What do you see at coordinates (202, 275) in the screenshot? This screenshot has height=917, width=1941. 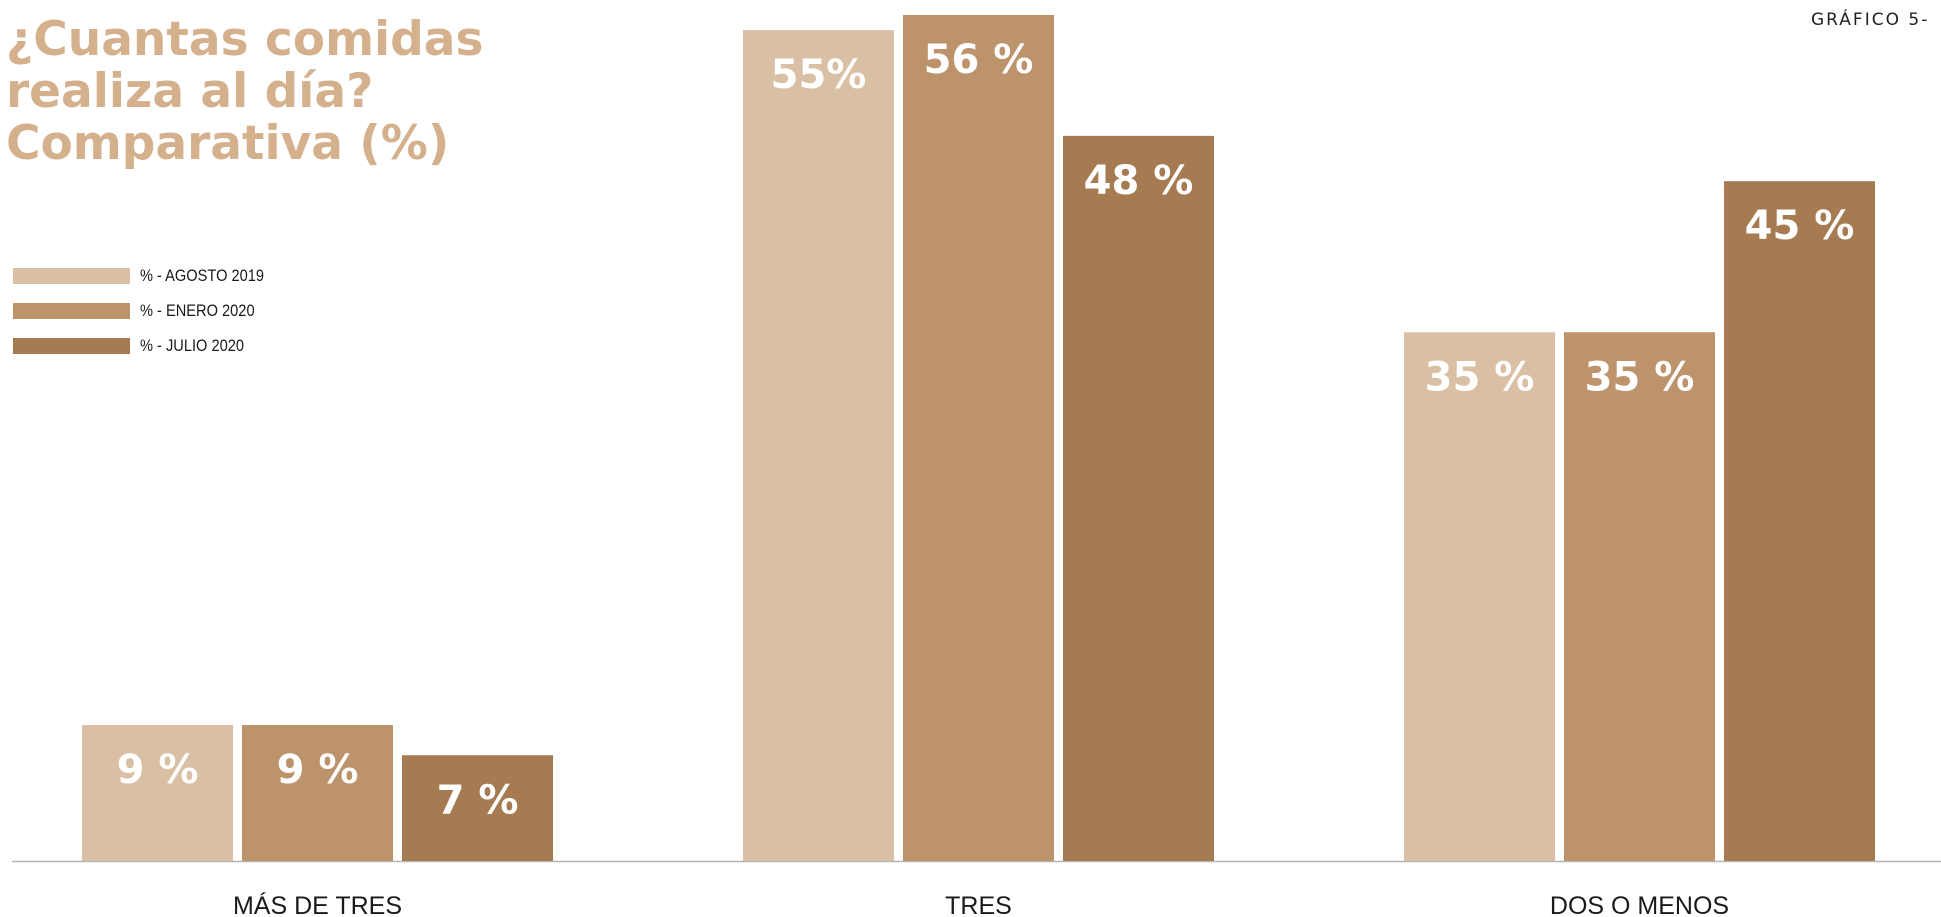 I see `legend-label: % - AGOSTO 2019` at bounding box center [202, 275].